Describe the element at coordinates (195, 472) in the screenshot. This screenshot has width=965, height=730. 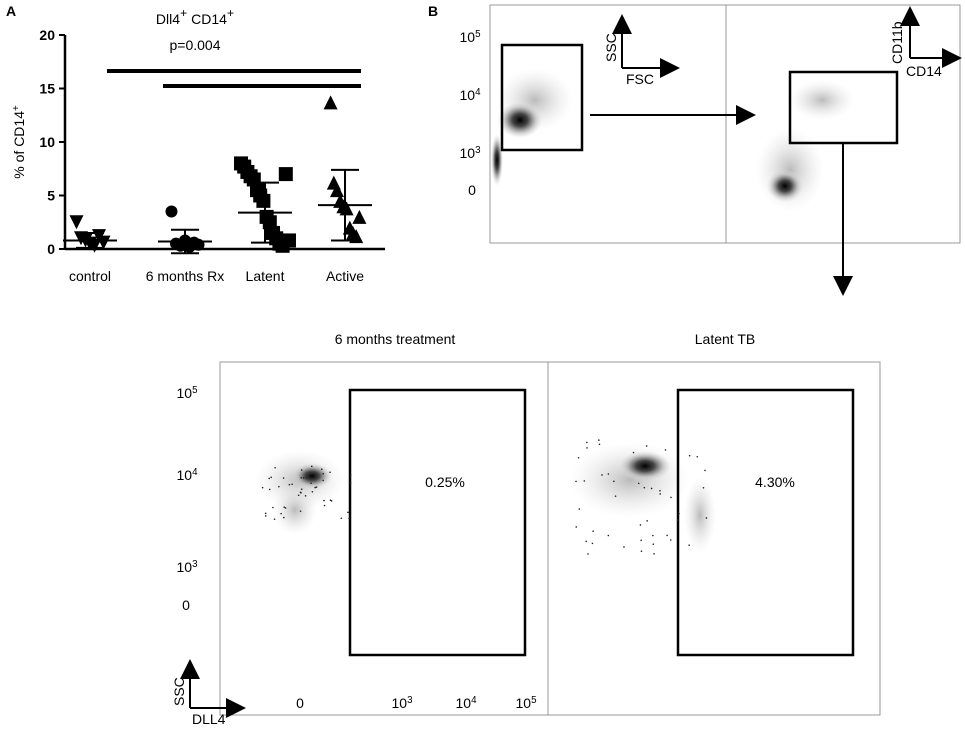
I see `y-tick-label-sup: 4` at that location.